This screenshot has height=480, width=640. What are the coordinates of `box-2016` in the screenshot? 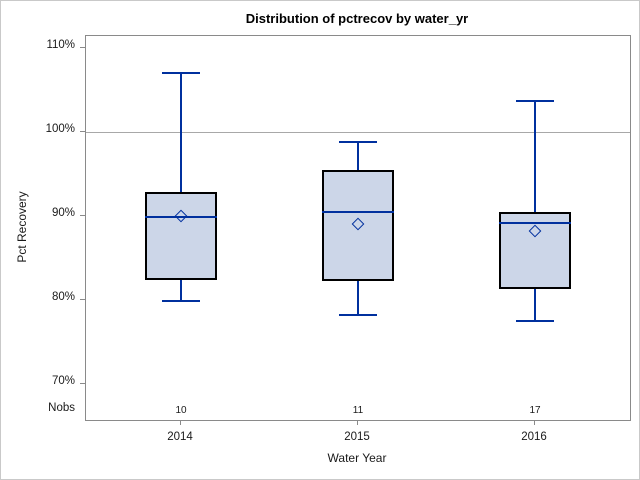 It's located at (535, 250).